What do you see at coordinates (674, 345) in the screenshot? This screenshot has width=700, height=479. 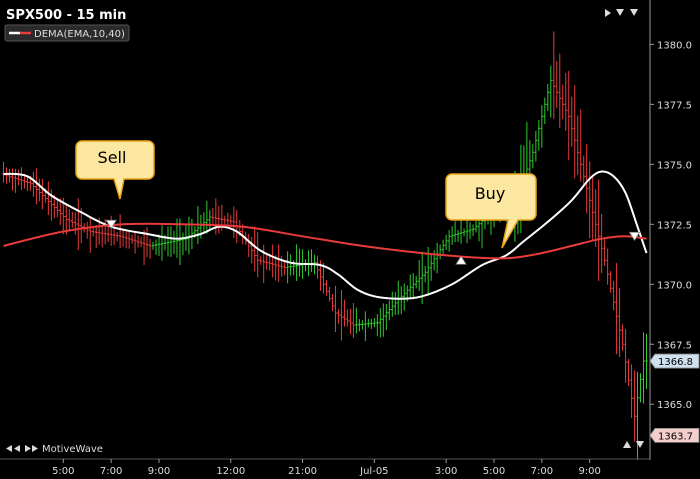 I see `y-tick-label: 1367.5` at bounding box center [674, 345].